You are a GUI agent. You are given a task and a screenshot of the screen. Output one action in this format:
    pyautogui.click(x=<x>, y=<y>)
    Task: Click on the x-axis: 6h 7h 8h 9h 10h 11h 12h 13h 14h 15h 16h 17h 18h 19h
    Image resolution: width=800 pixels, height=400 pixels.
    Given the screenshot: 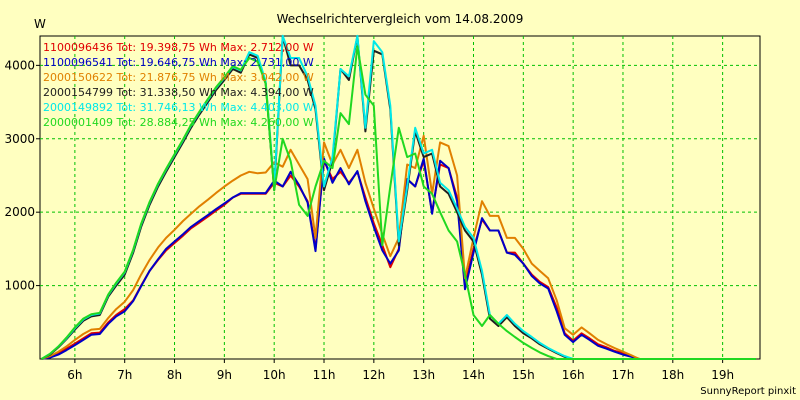 What is the action you would take?
    pyautogui.click(x=400, y=370)
    